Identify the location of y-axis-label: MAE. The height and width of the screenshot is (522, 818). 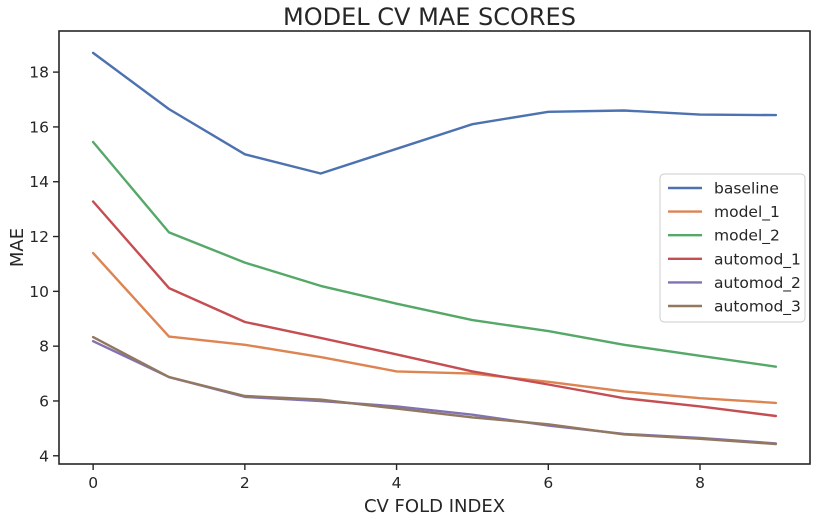
(17, 247).